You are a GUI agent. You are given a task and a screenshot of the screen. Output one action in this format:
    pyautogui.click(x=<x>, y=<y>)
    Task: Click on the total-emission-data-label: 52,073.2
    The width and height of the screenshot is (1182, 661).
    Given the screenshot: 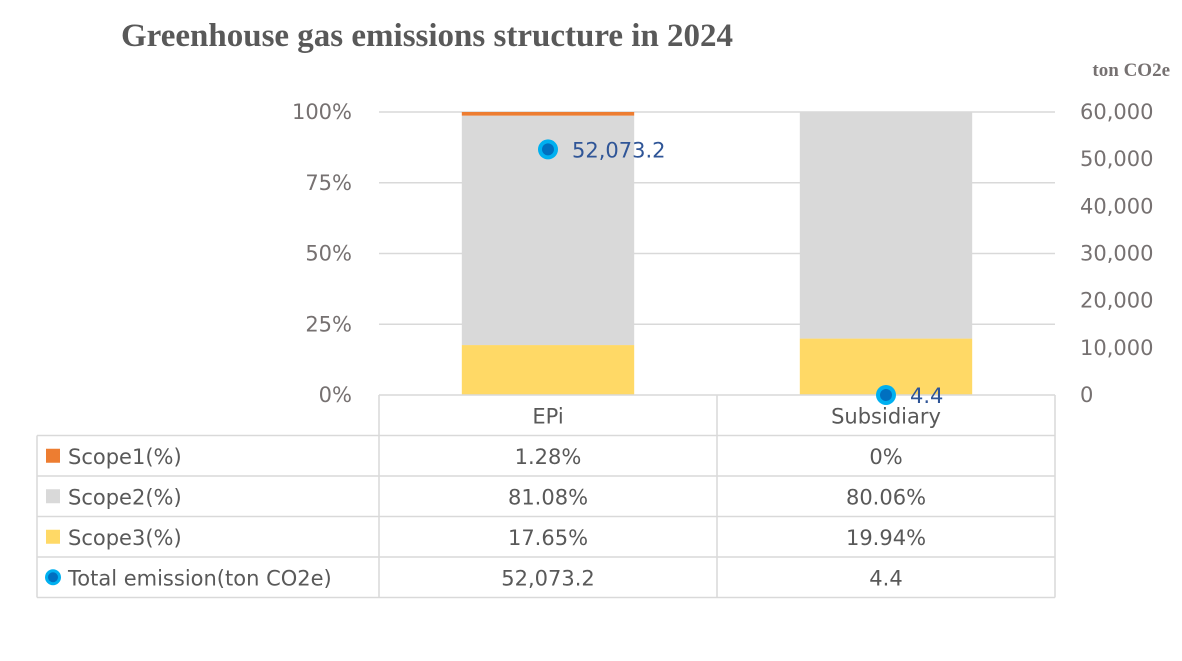 What is the action you would take?
    pyautogui.click(x=619, y=150)
    